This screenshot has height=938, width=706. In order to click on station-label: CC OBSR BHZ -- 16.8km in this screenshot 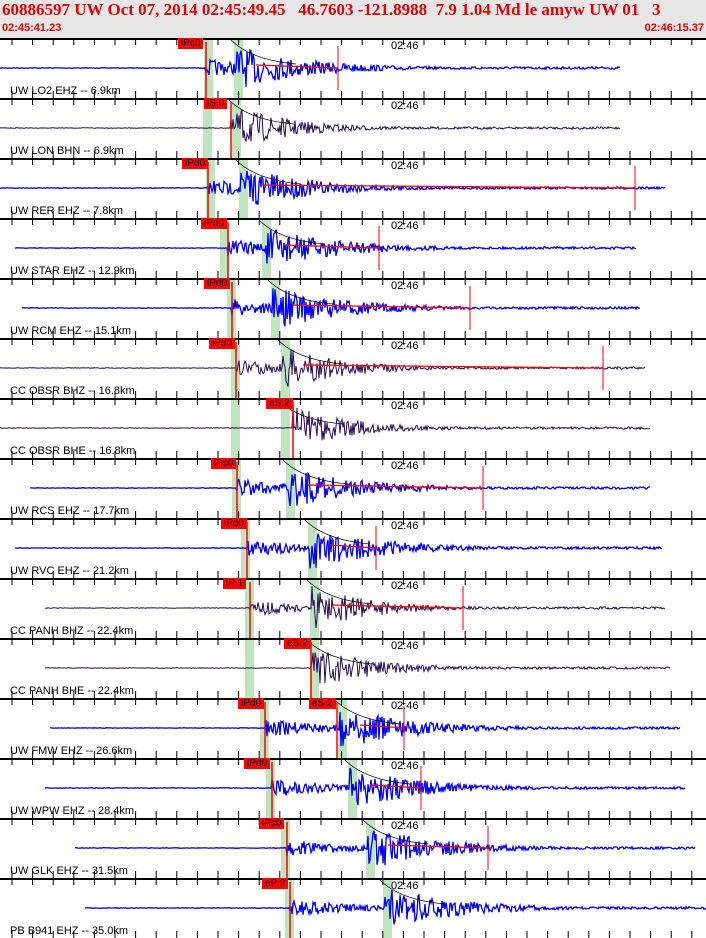, I will do `click(72, 391)`.